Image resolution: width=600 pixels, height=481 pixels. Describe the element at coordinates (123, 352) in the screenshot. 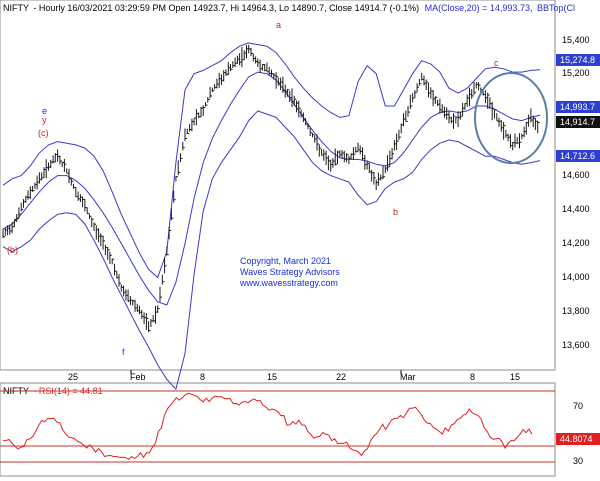

I see `wave-label-f: f` at that location.